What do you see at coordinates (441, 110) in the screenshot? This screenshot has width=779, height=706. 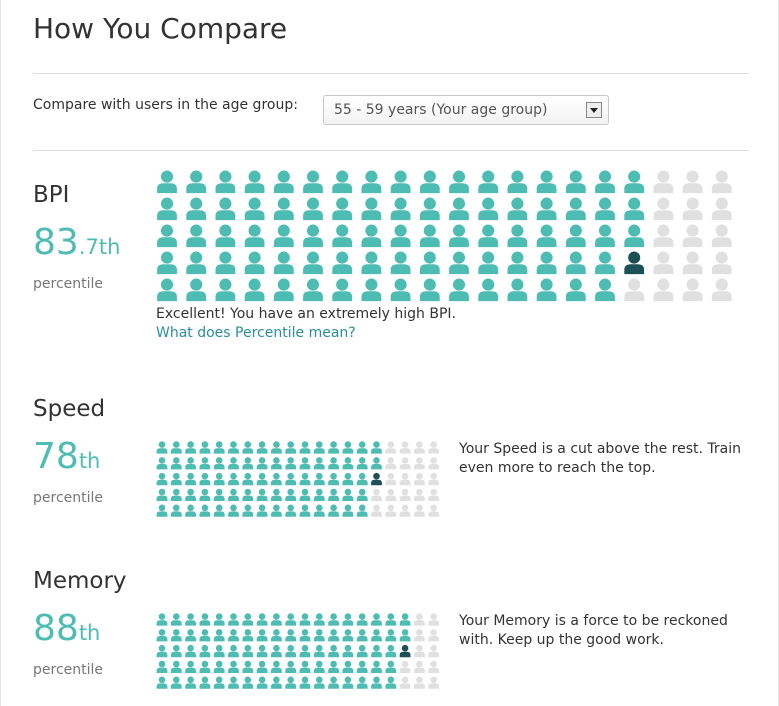 I see `select-value: 55 - 59 years (Your age group)` at bounding box center [441, 110].